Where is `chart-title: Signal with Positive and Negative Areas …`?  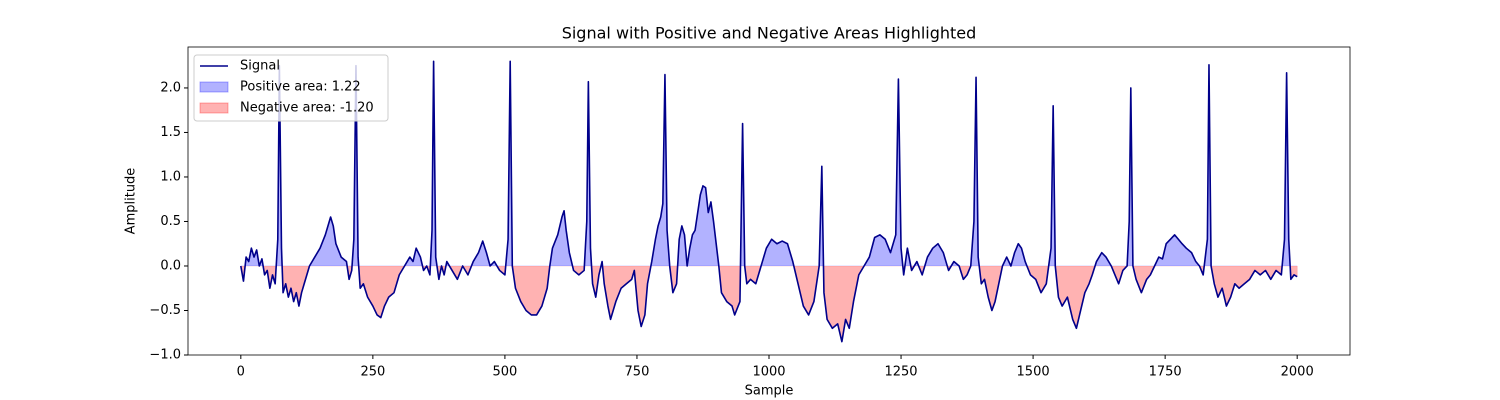
chart-title: Signal with Positive and Negative Areas … is located at coordinates (769, 33).